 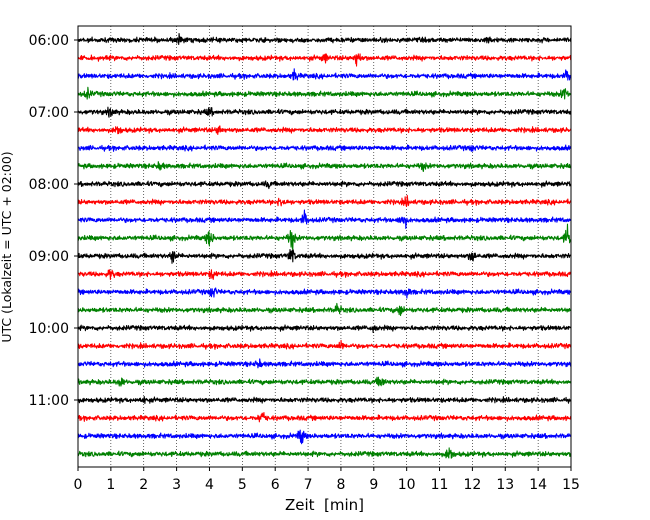 What do you see at coordinates (49, 257) in the screenshot?
I see `y-tick-label: 09:00` at bounding box center [49, 257].